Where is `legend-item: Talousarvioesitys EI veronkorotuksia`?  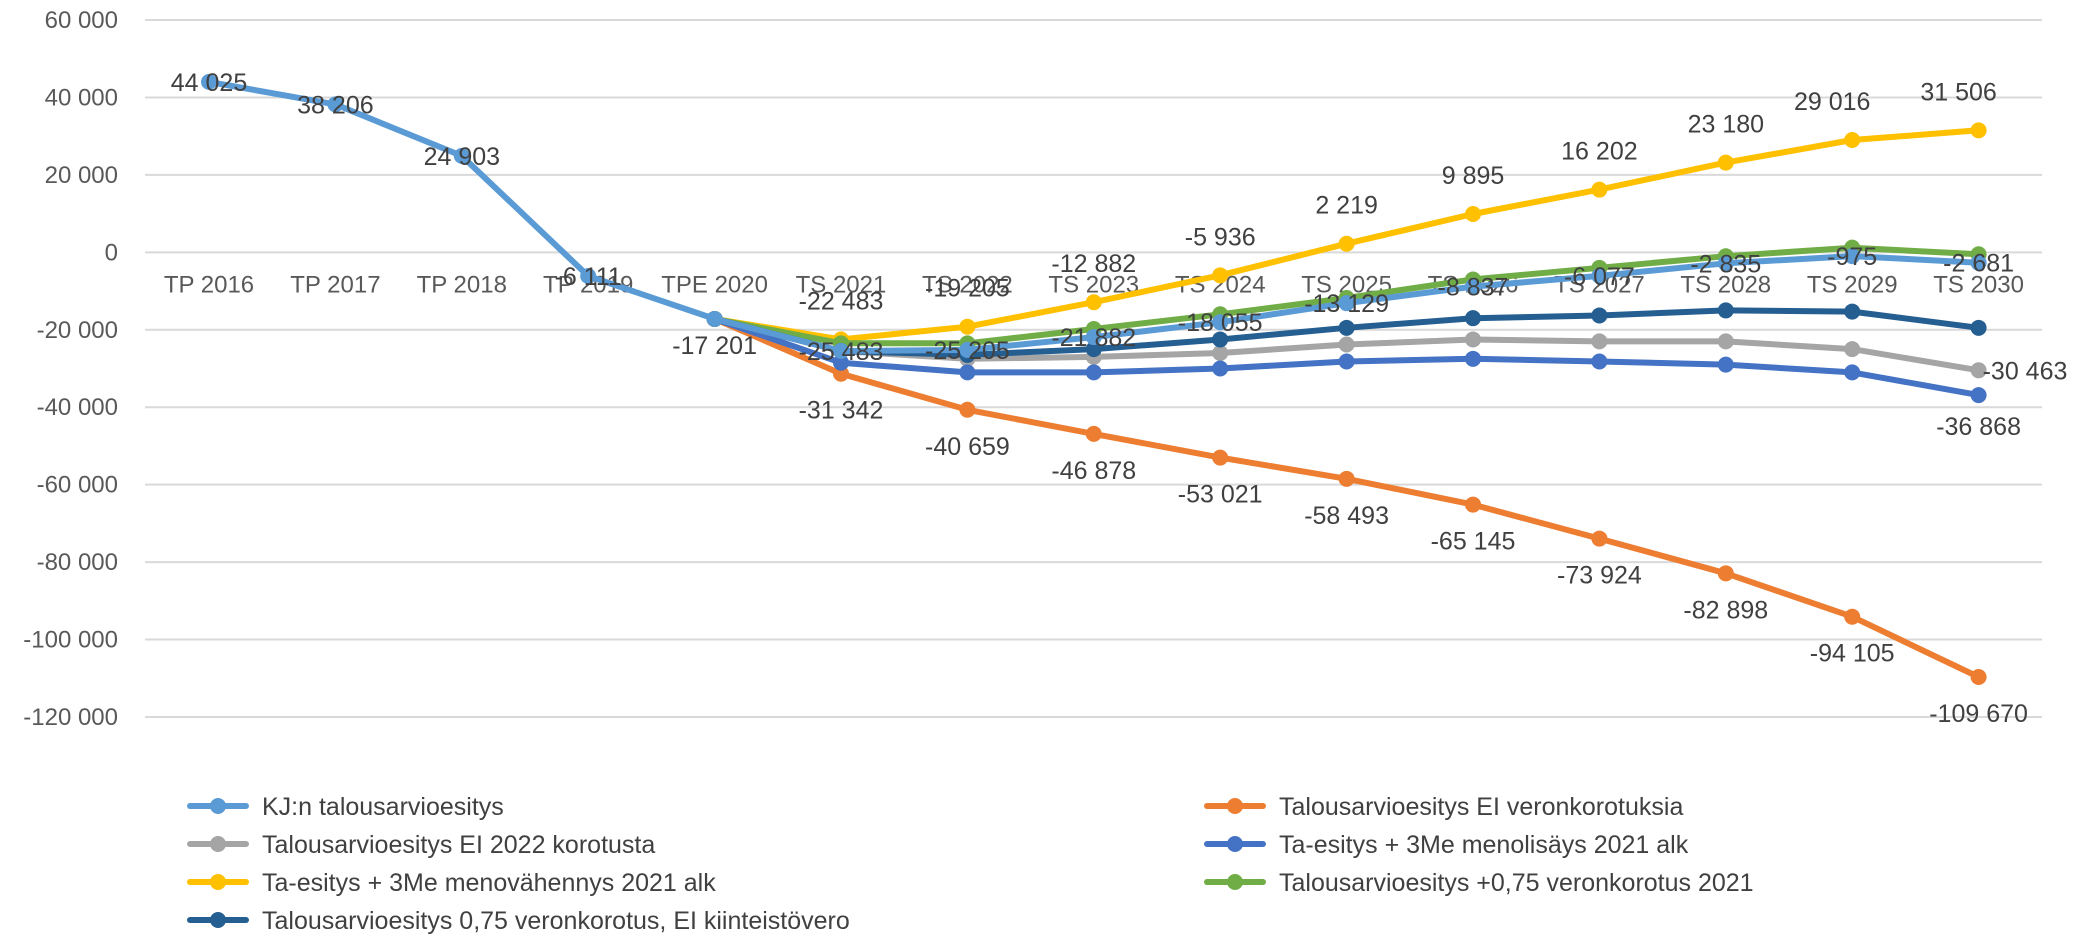 legend-item: Talousarvioesitys EI veronkorotuksia is located at coordinates (1443, 807).